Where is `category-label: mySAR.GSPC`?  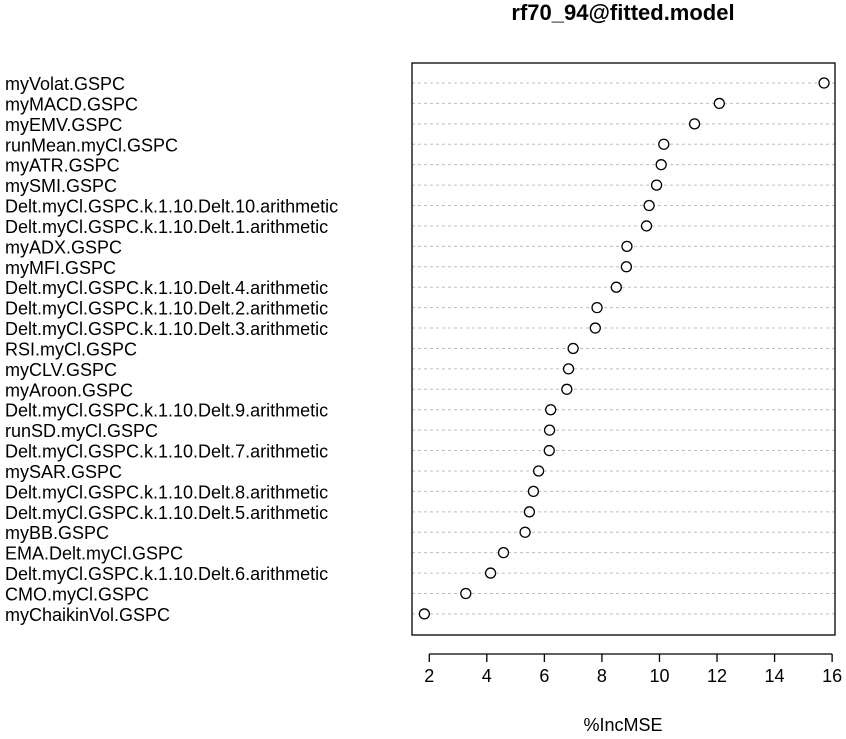
category-label: mySAR.GSPC is located at coordinates (63, 472).